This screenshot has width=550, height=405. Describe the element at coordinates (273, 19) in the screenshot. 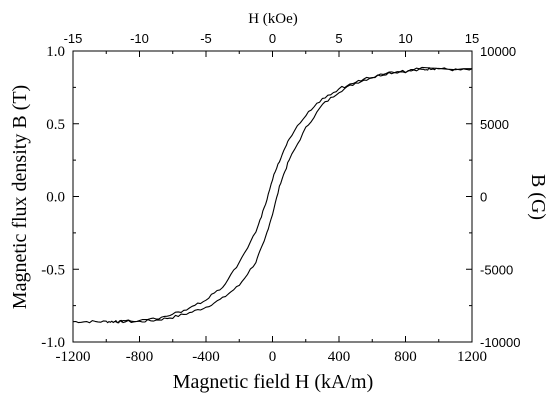

I see `x2-axis-title: H (kOe)` at that location.